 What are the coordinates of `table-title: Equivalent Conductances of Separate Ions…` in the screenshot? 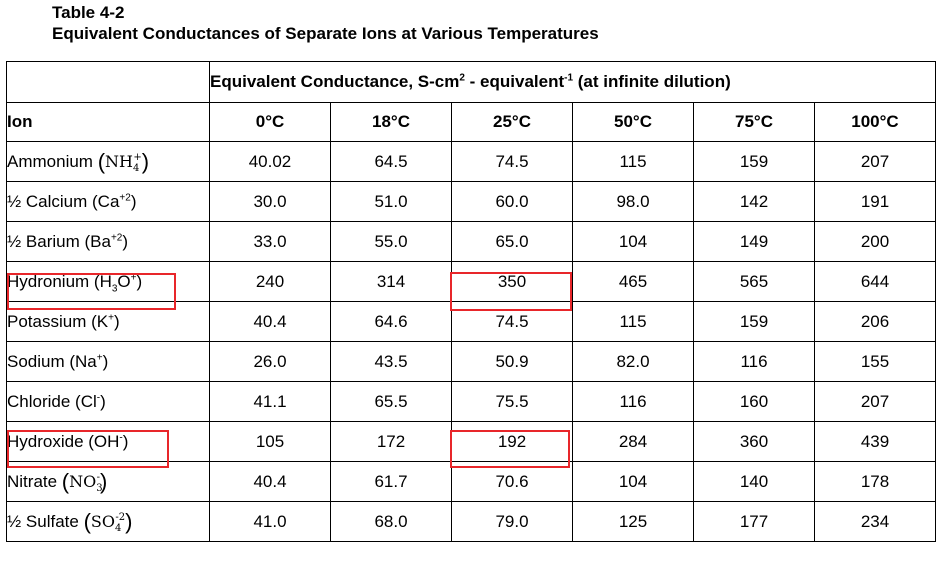 It's located at (325, 33).